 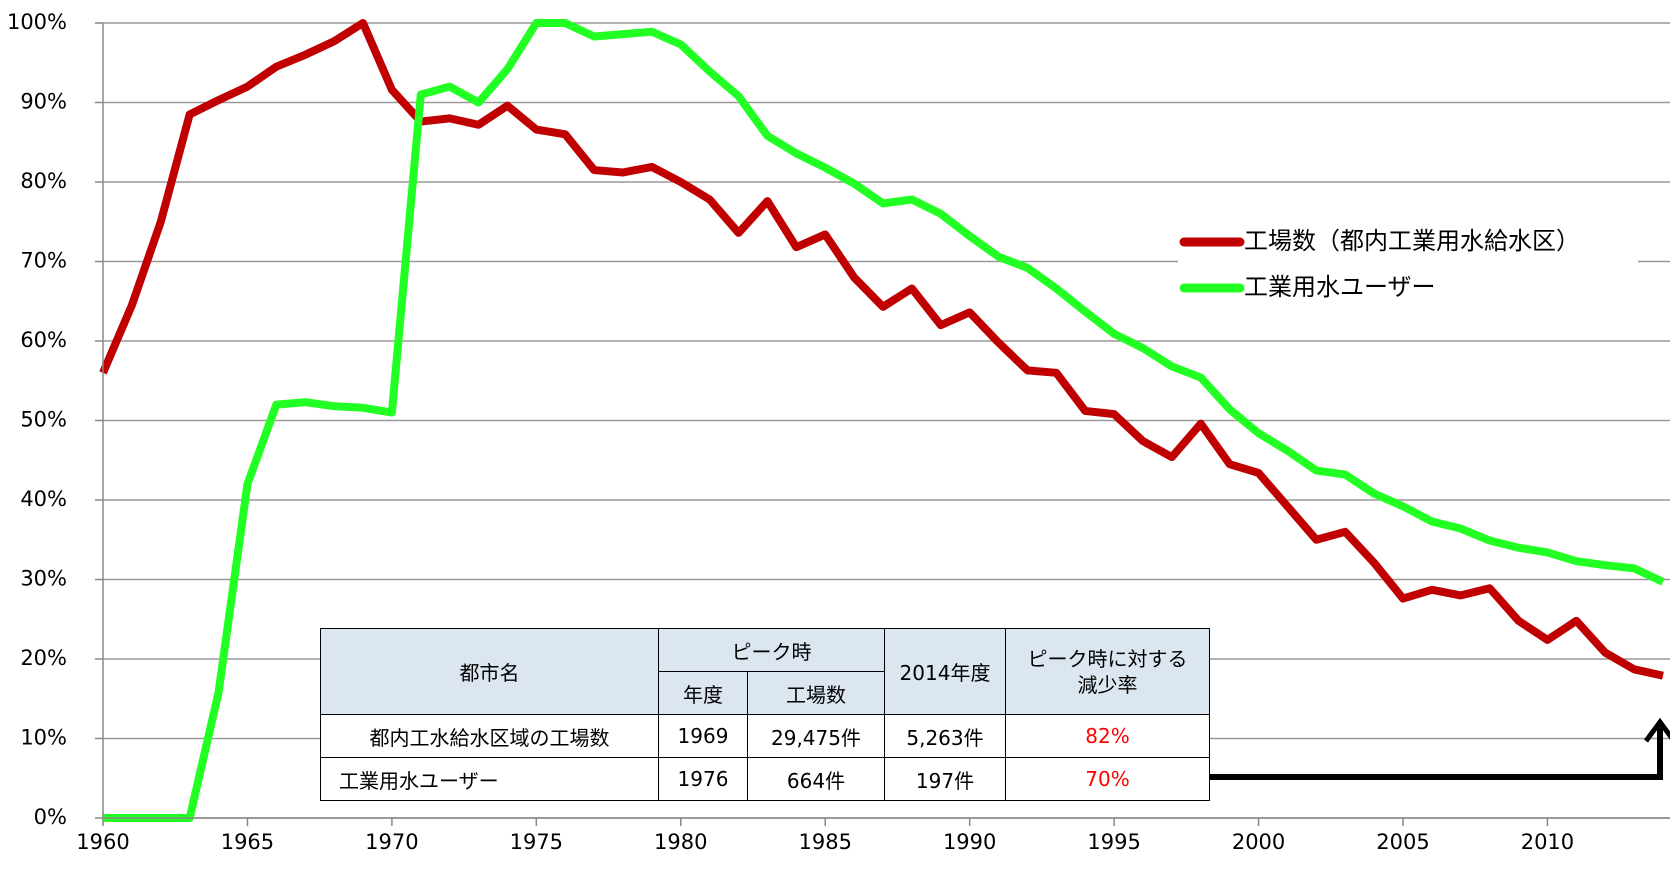 What do you see at coordinates (1107, 736) in the screenshot?
I see `cell: 82%` at bounding box center [1107, 736].